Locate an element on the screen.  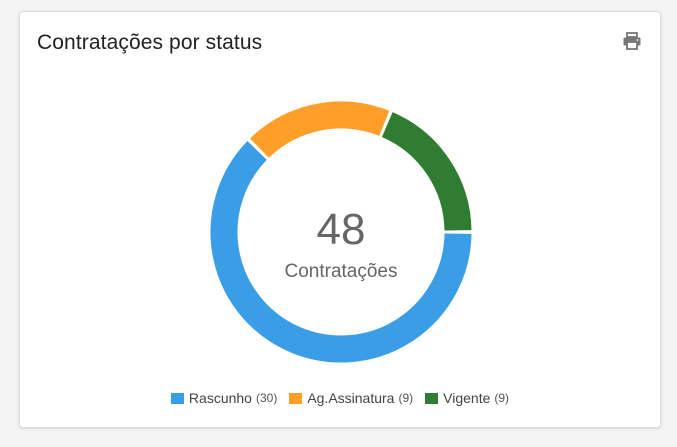
center-label: Contratações is located at coordinates (340, 271).